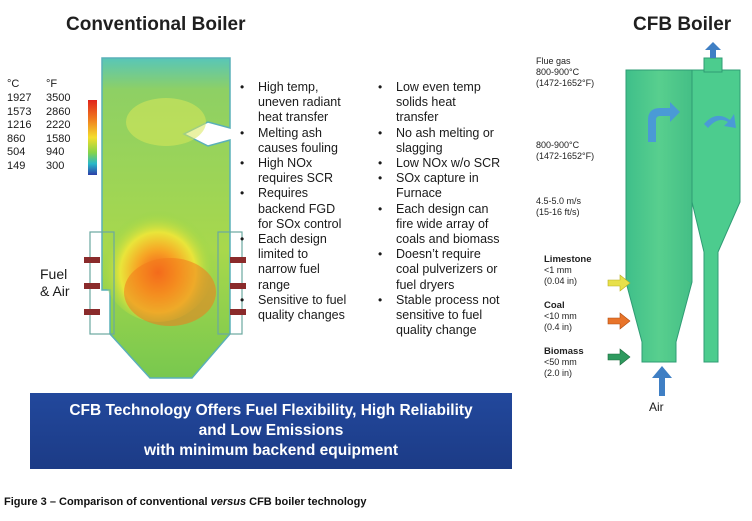  Describe the element at coordinates (306, 103) in the screenshot. I see `list-item: High temp, uneven radiant heat transfer` at that location.